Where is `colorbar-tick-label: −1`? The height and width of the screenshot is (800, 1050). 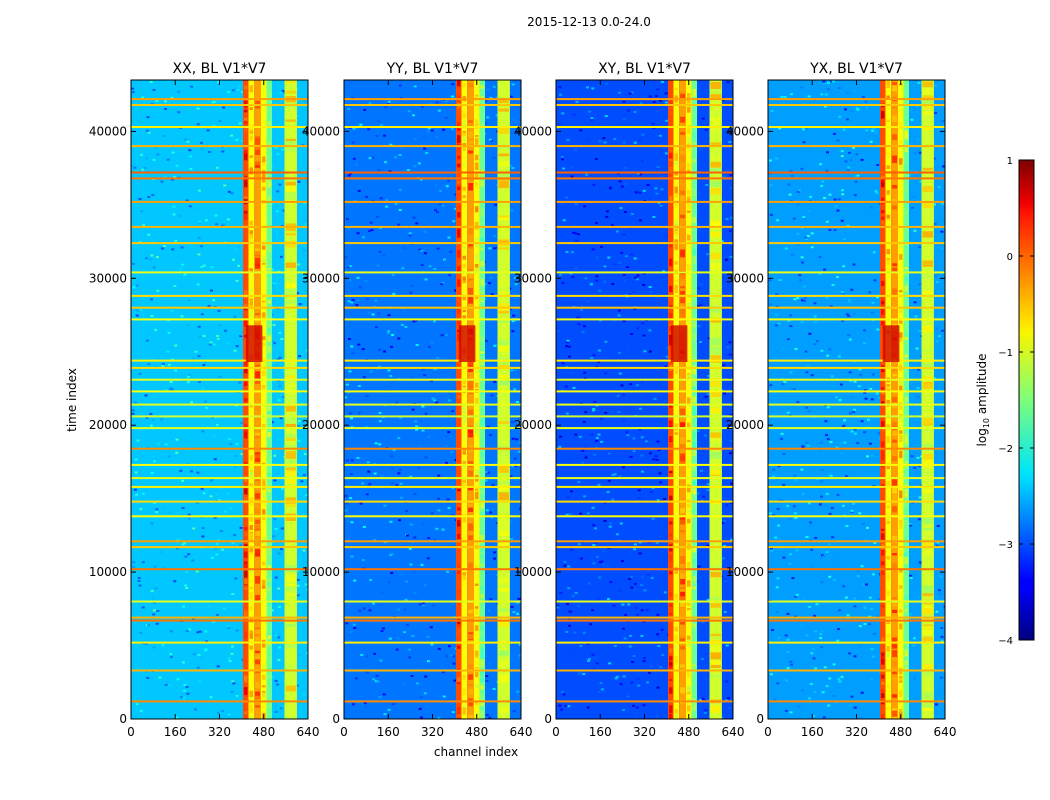
colorbar-tick-label: −1 is located at coordinates (1005, 353).